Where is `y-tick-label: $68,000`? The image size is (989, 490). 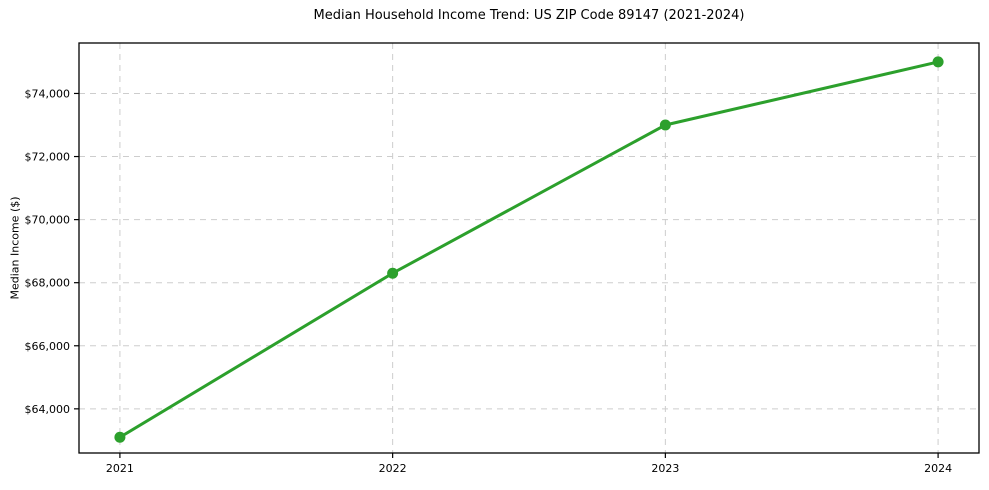 y-tick-label: $68,000 is located at coordinates (48, 283).